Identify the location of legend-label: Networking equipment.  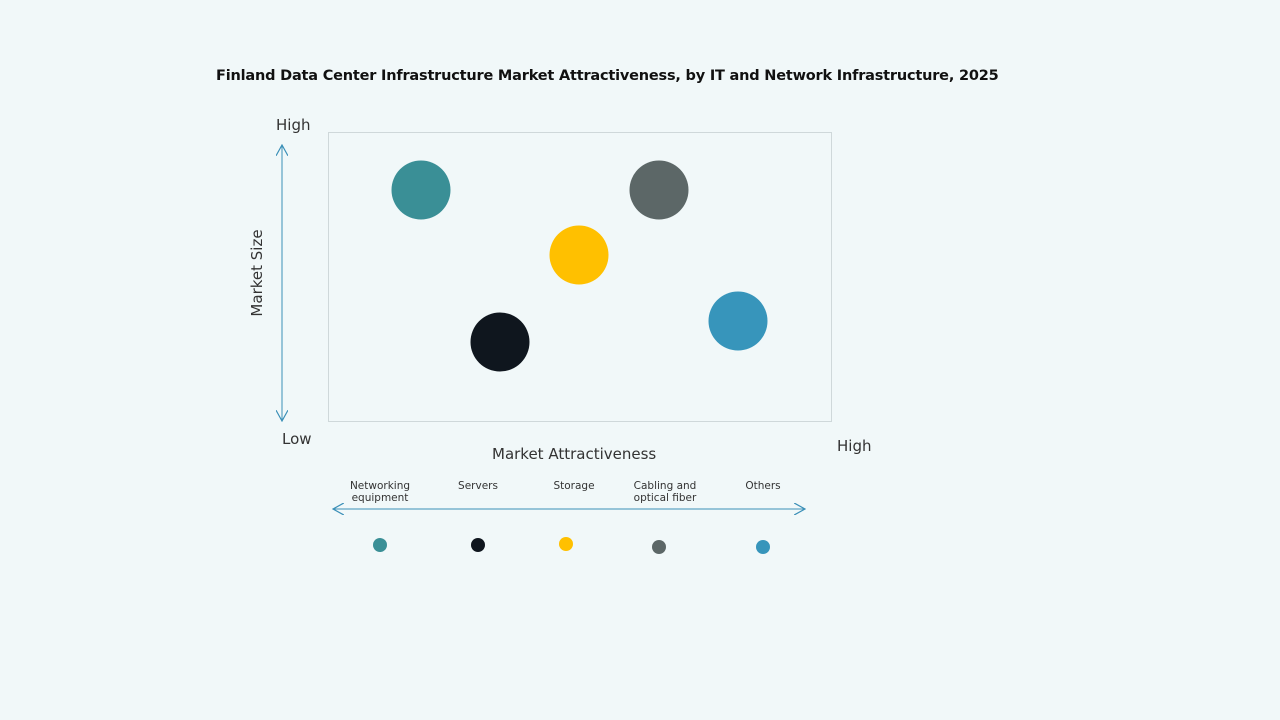
(380, 492).